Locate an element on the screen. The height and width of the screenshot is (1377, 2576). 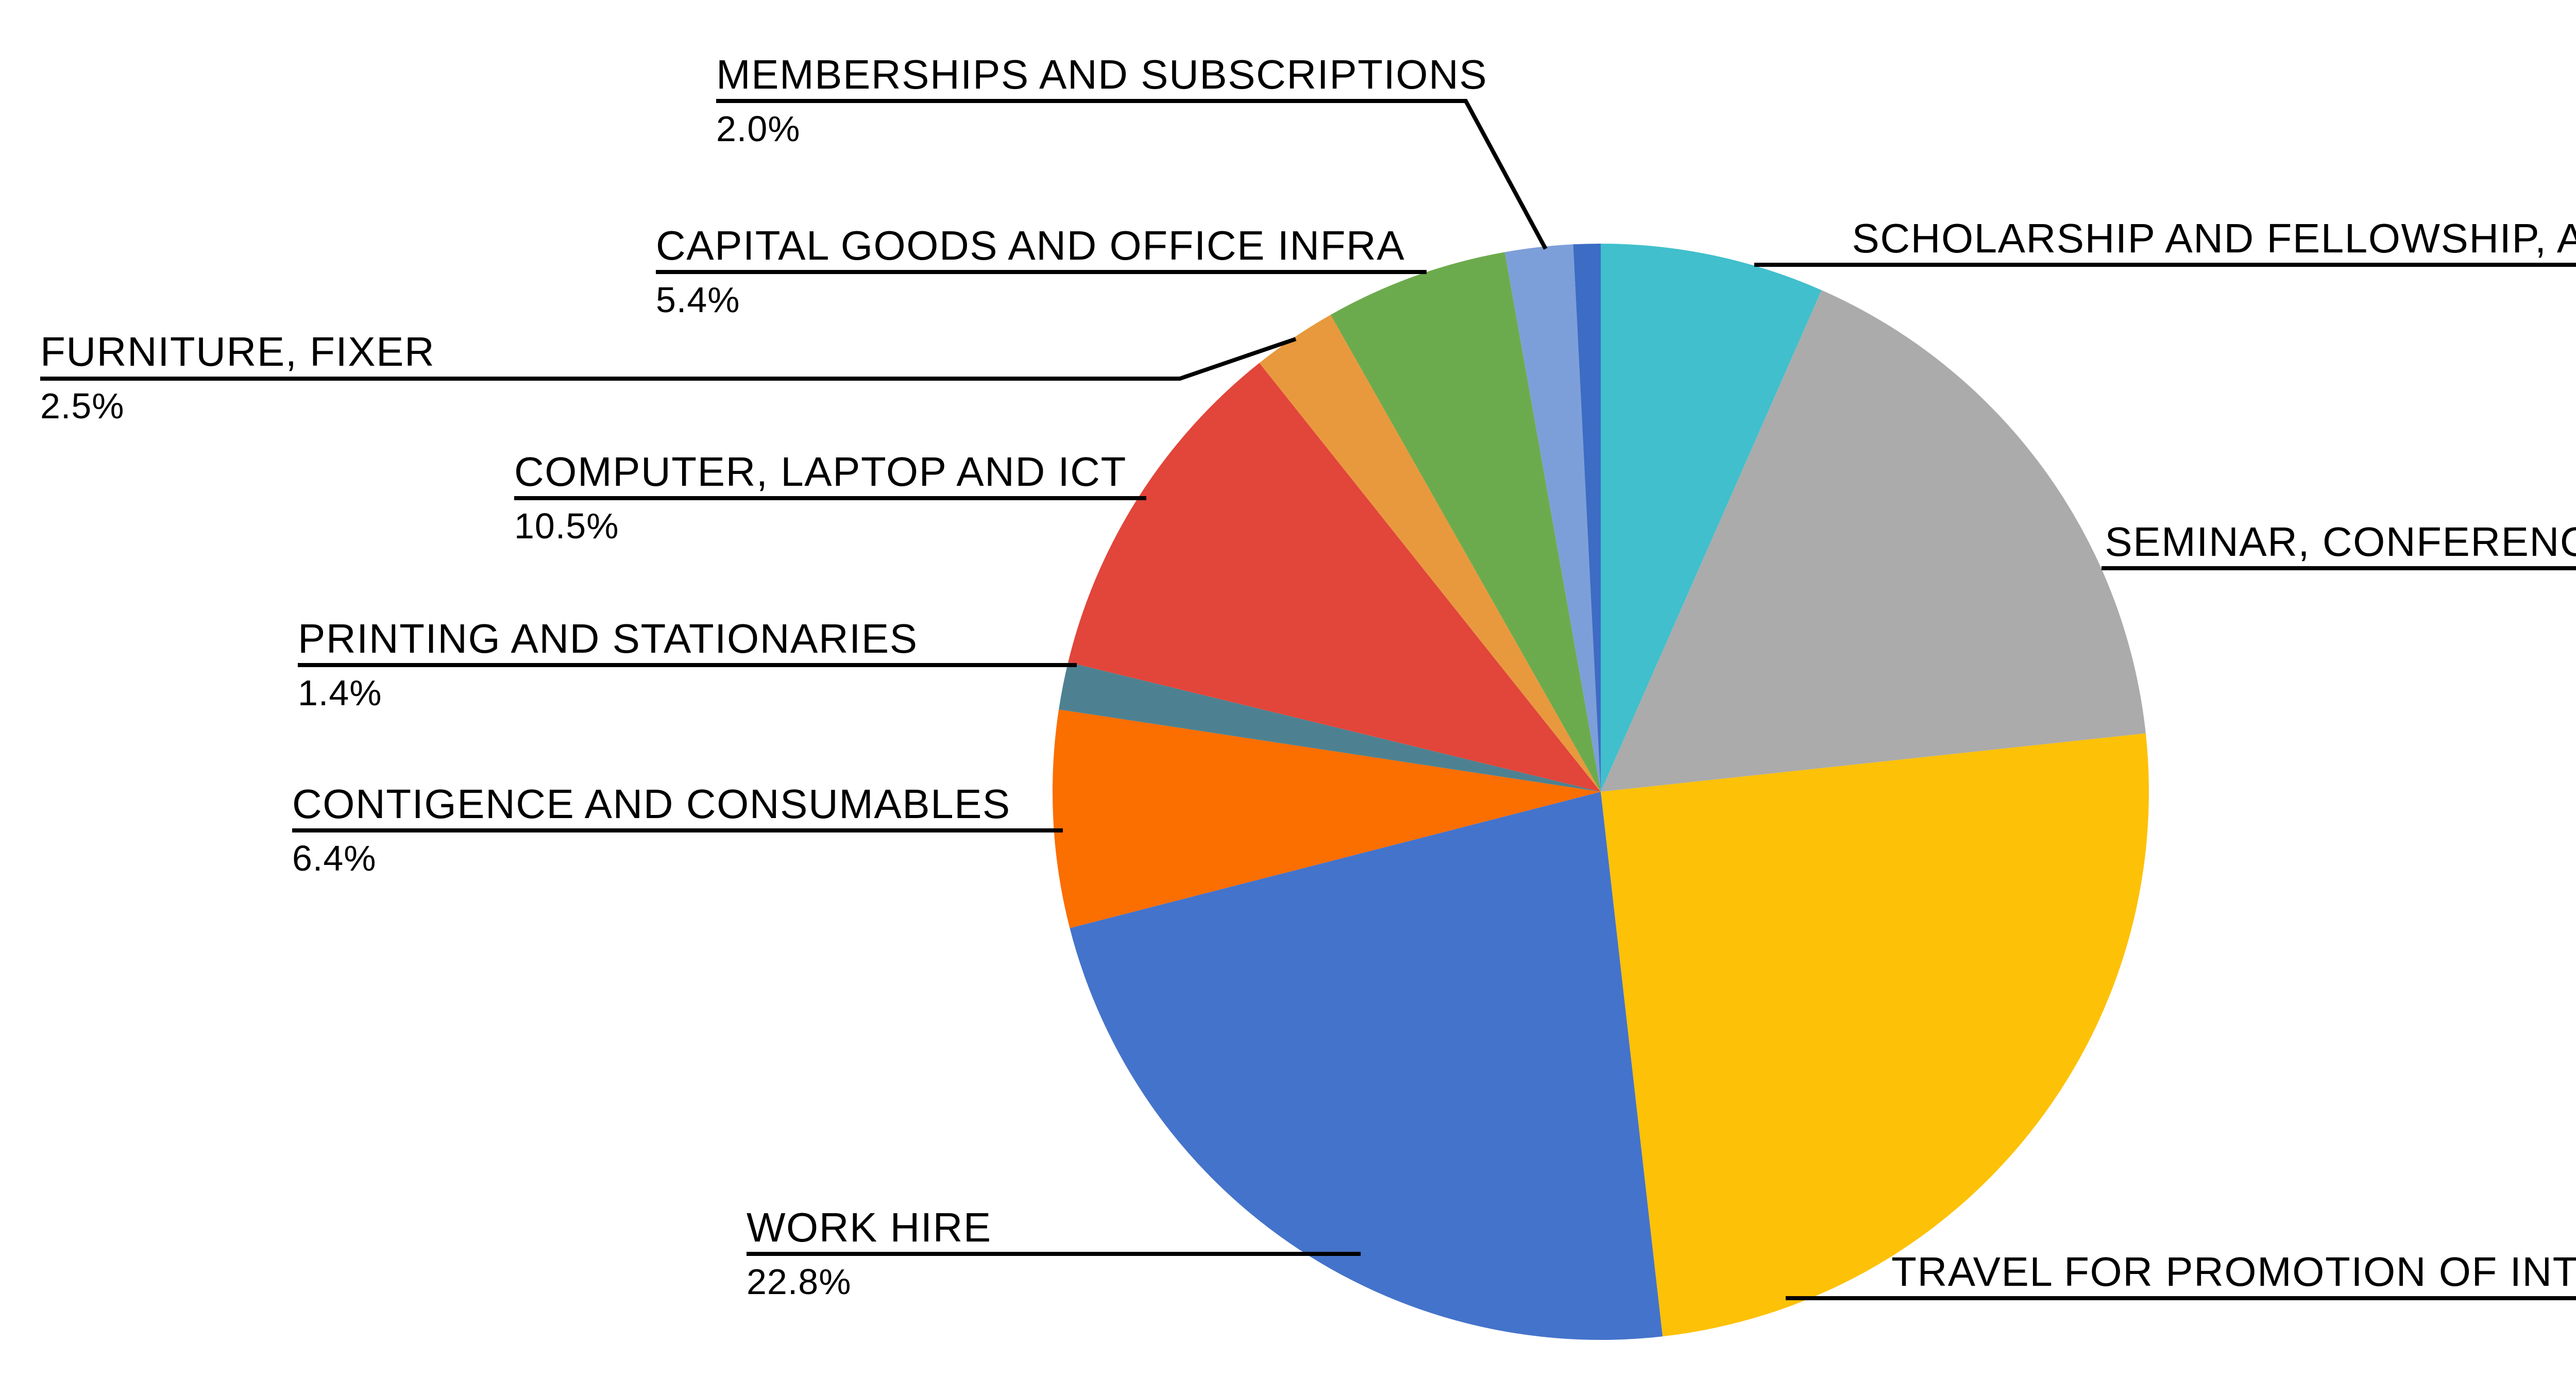
slice-label-work-hire: WORK HIRE is located at coordinates (870, 1227).